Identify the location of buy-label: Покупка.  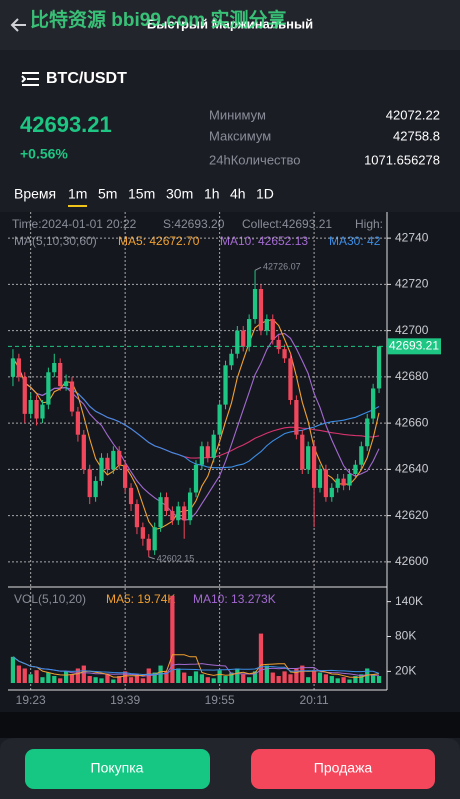
(117, 768).